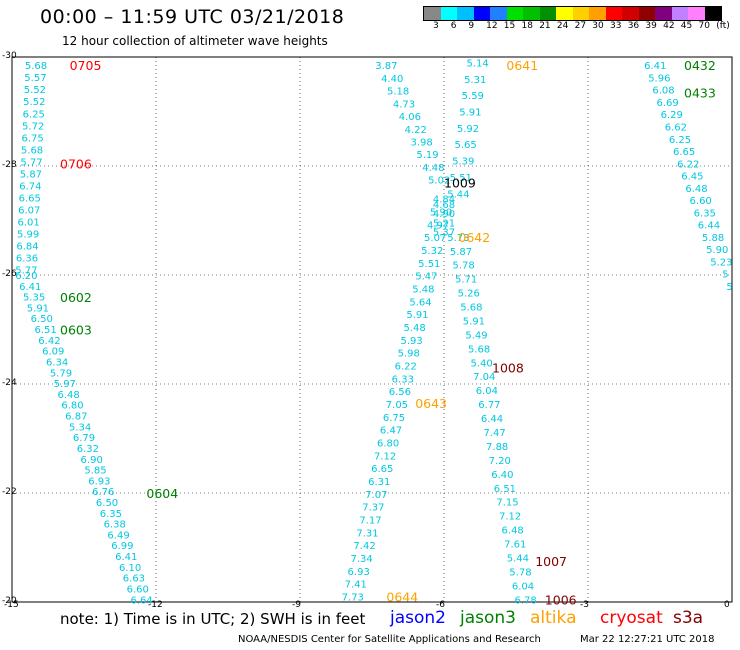  Describe the element at coordinates (431, 403) in the screenshot. I see `pass-label: 0643` at that location.